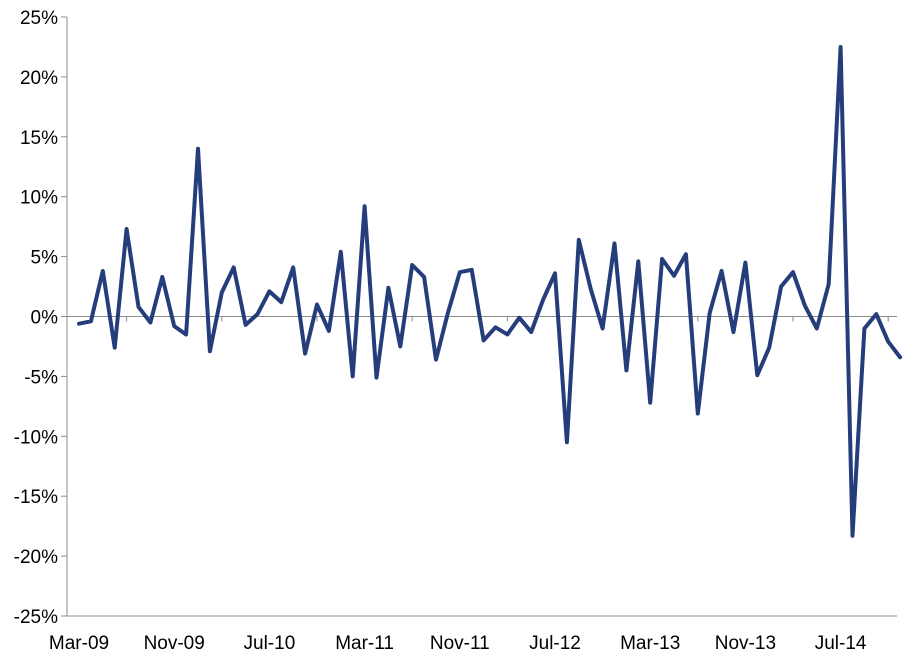 The image size is (911, 660). Describe the element at coordinates (39, 78) in the screenshot. I see `y-tick-label: 20%` at that location.